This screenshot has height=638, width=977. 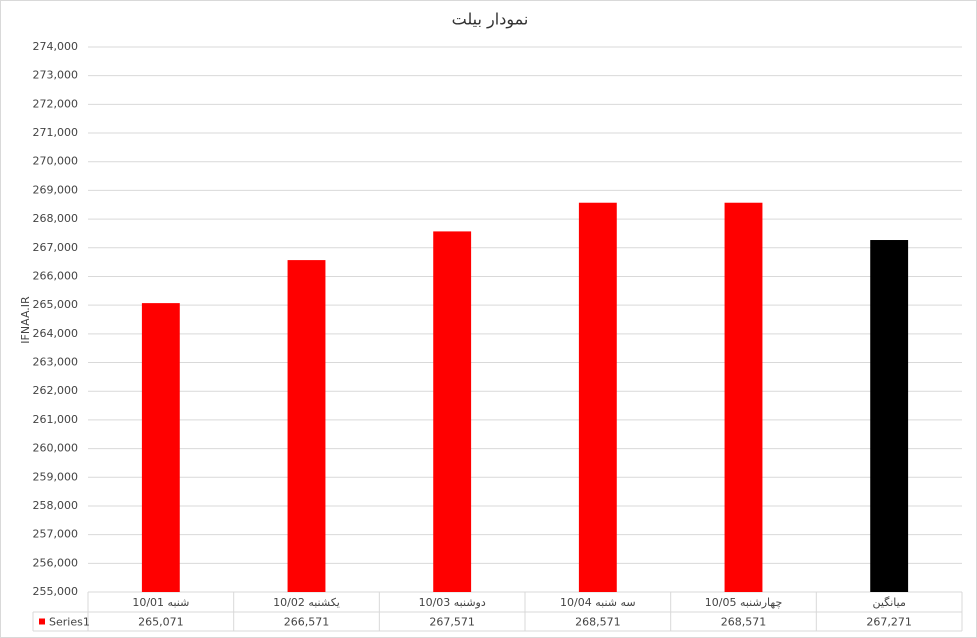 What do you see at coordinates (56, 218) in the screenshot?
I see `y-tick-label: 268,000` at bounding box center [56, 218].